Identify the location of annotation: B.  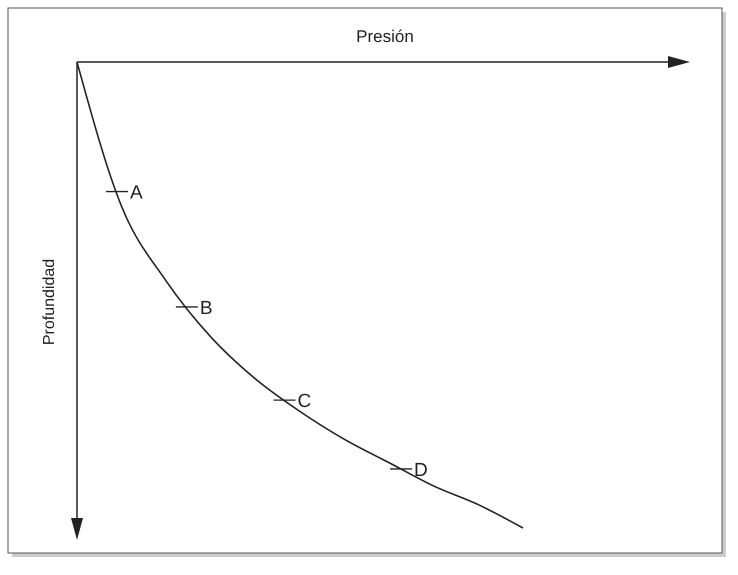
(206, 308).